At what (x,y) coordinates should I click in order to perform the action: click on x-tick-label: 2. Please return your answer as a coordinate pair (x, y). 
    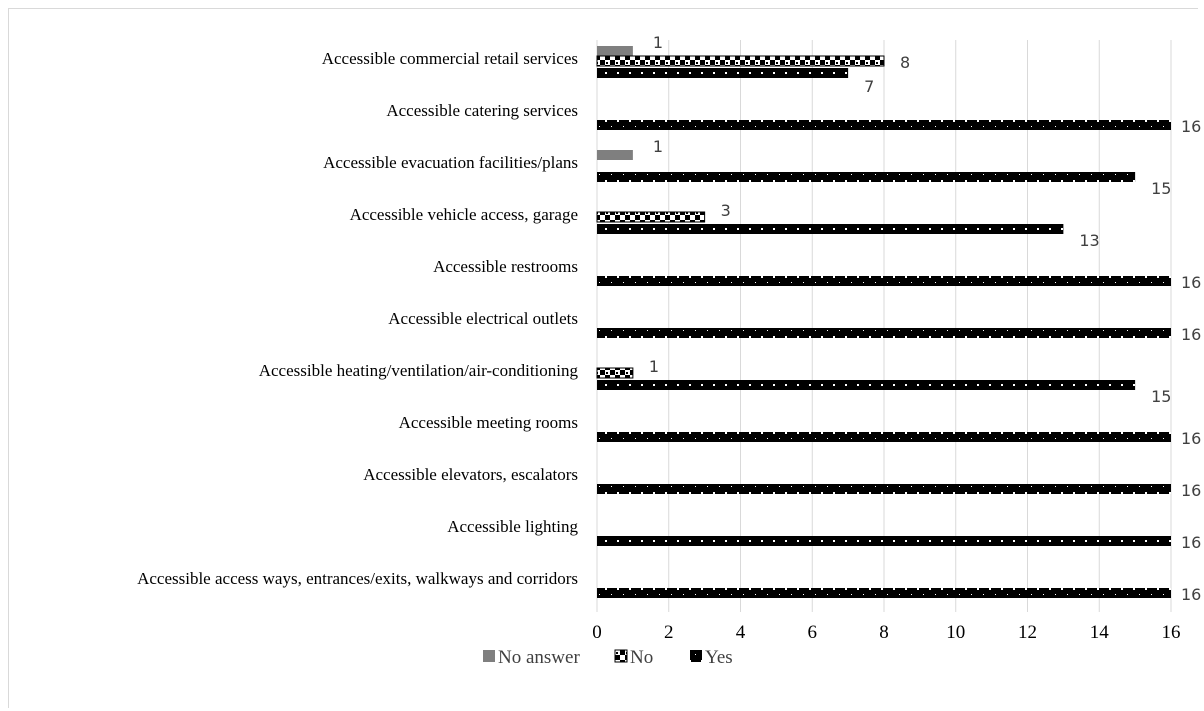
    Looking at the image, I should click on (669, 632).